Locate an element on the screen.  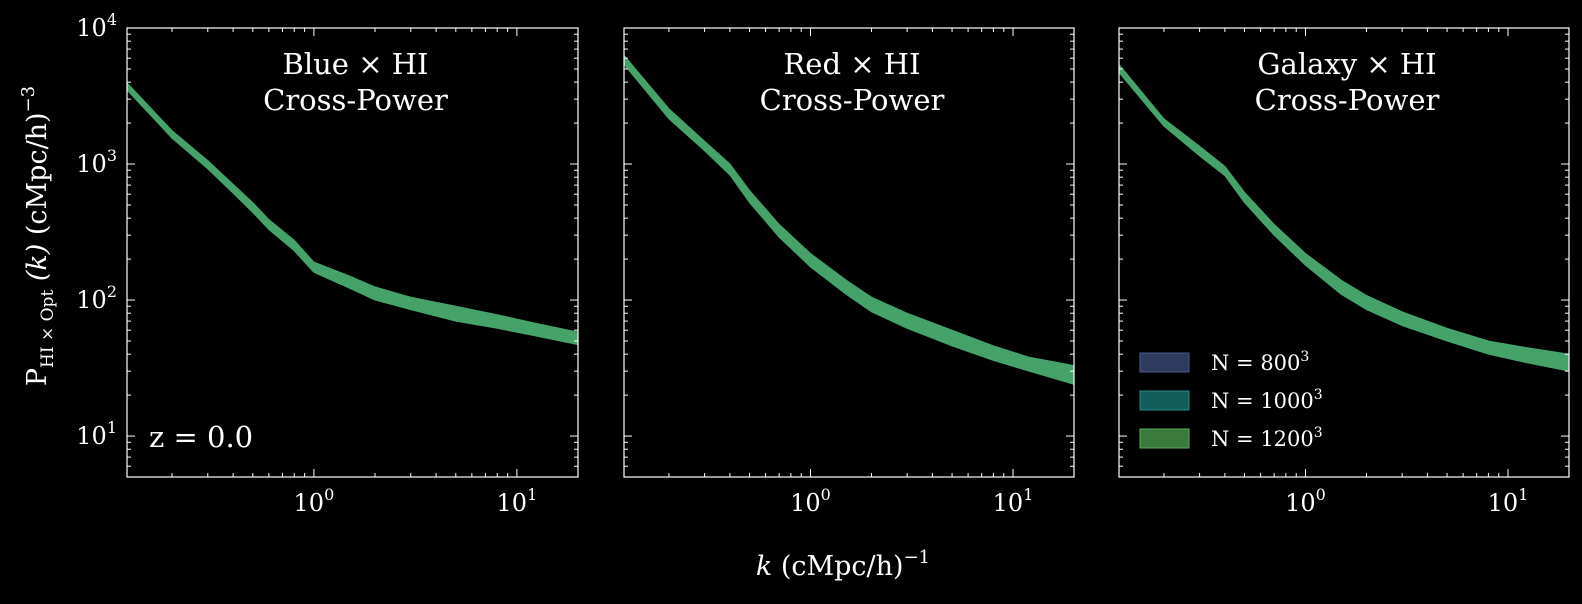
panel-title-line1: Blue × HI is located at coordinates (356, 64).